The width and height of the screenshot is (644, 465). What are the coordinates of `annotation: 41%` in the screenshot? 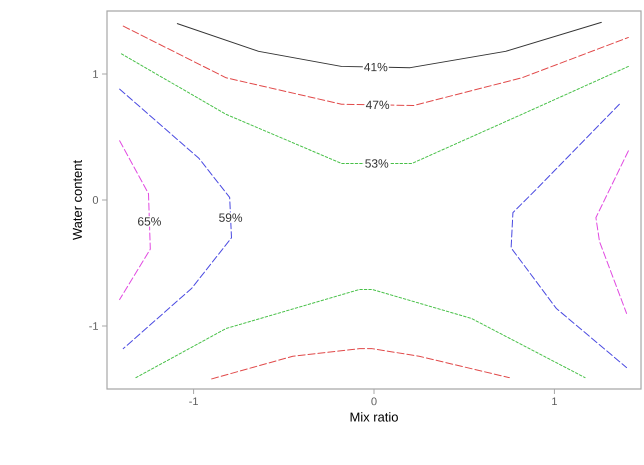 It's located at (376, 67).